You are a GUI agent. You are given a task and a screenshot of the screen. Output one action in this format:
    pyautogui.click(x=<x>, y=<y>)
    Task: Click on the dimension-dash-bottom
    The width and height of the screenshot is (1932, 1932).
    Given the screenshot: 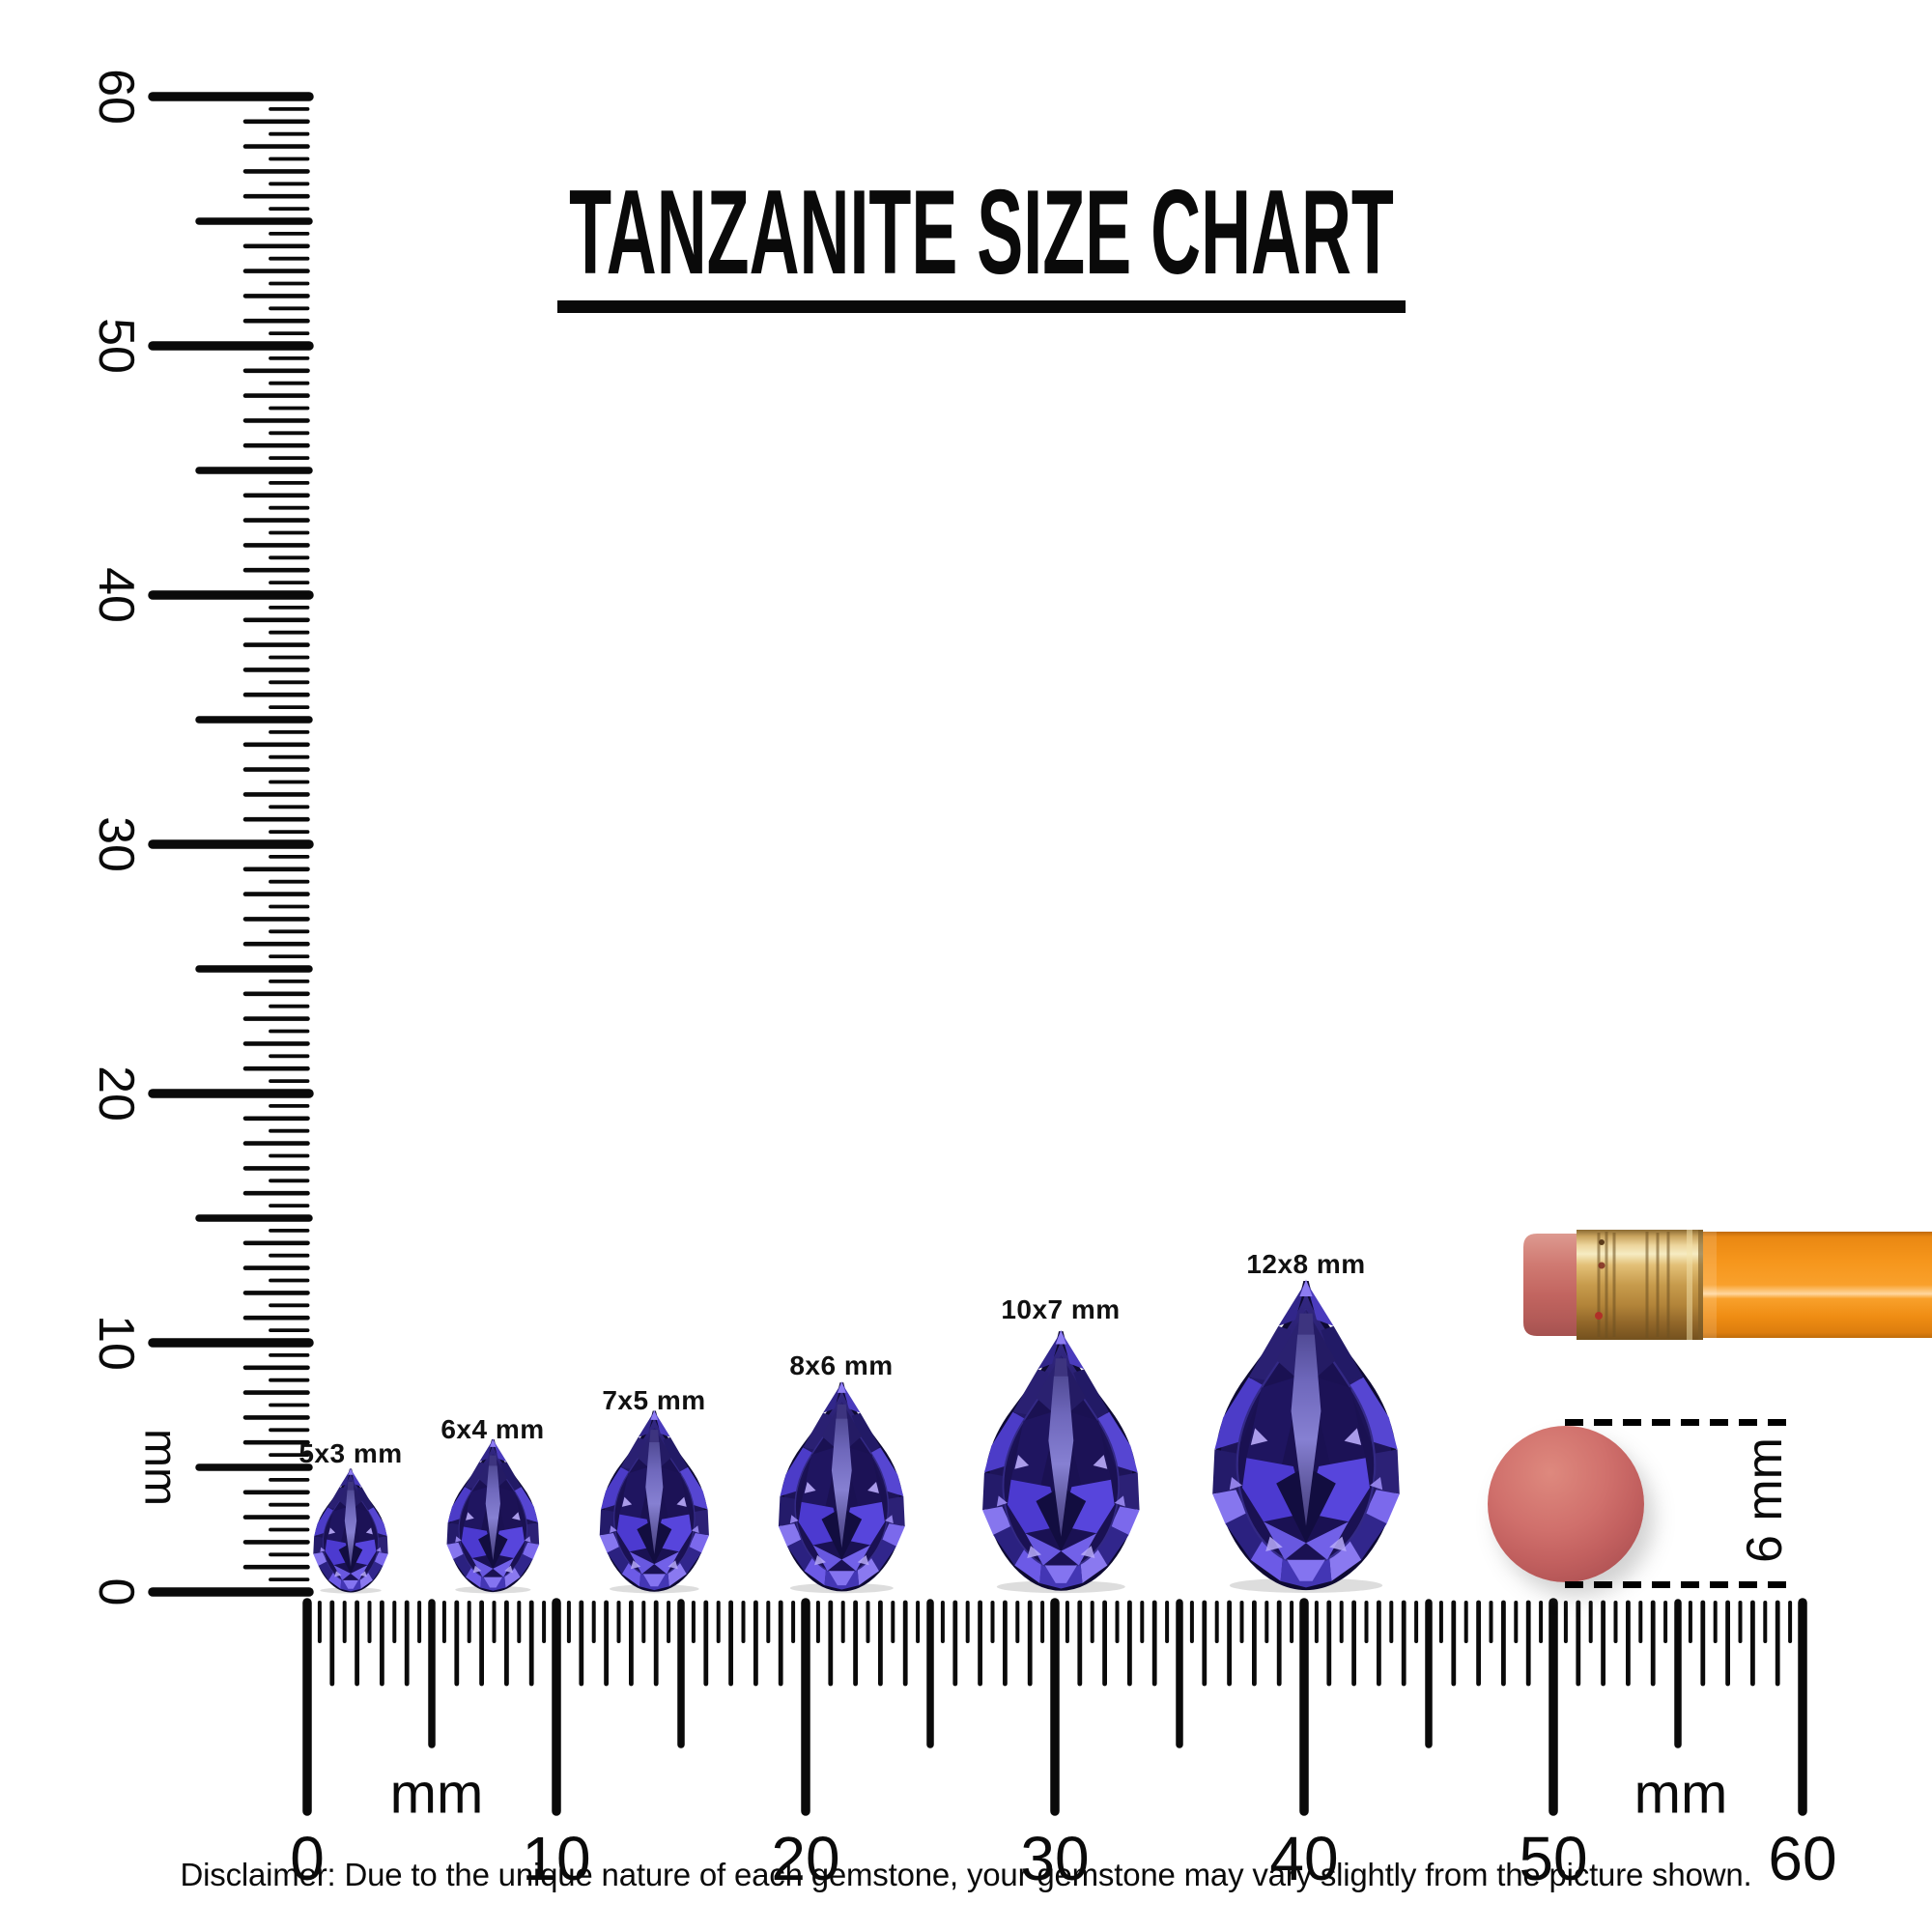 What is the action you would take?
    pyautogui.click(x=1680, y=1584)
    